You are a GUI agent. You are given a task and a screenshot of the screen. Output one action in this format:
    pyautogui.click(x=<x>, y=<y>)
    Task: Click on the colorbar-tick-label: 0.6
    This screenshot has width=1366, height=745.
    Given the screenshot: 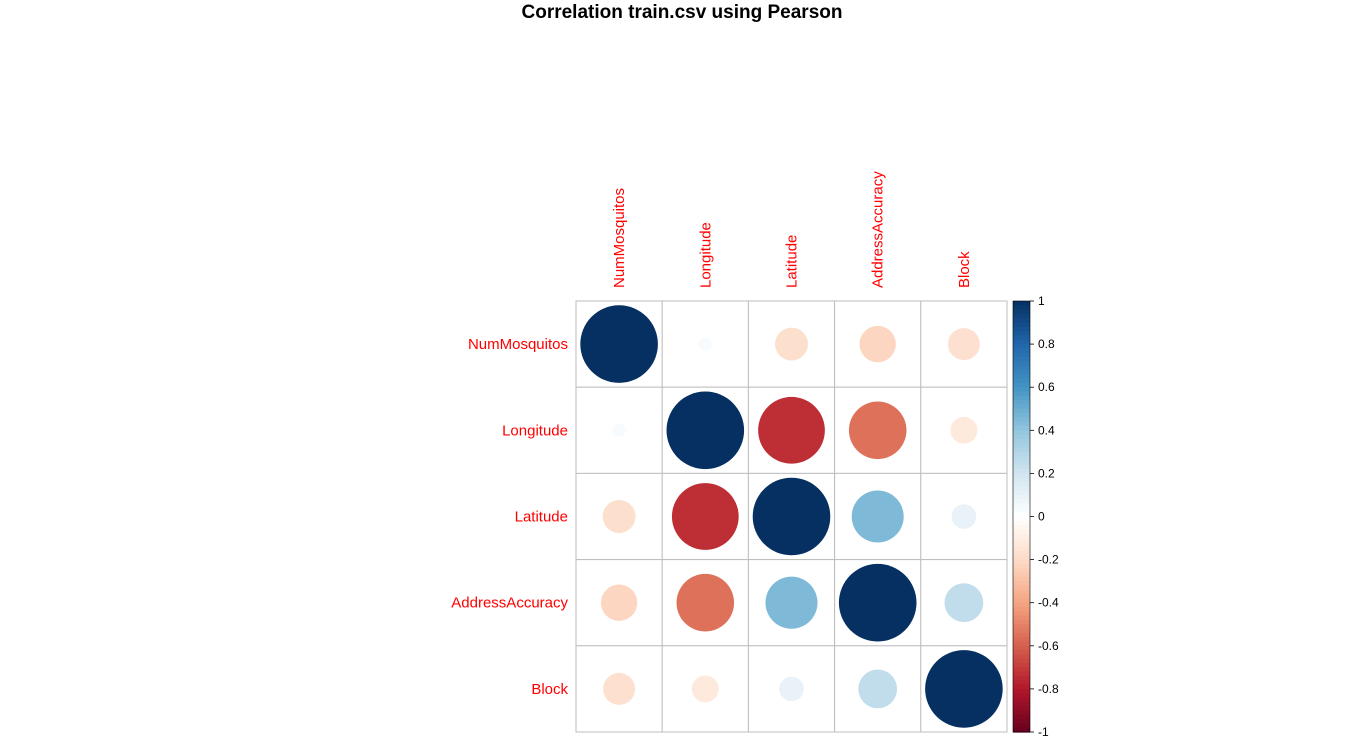 What is the action you would take?
    pyautogui.click(x=1046, y=387)
    